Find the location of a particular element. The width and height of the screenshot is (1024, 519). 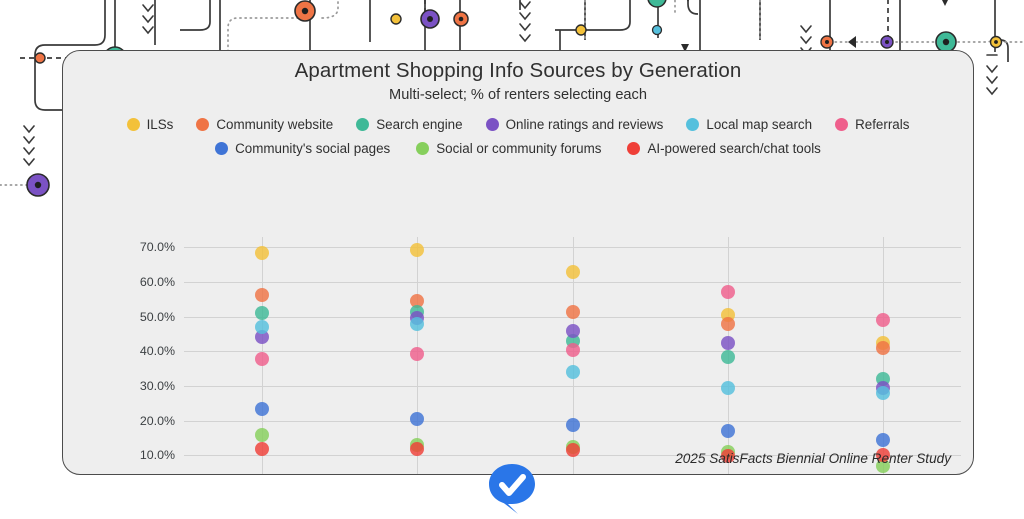

legend-item: AI-powered search/chat tools is located at coordinates (724, 148).